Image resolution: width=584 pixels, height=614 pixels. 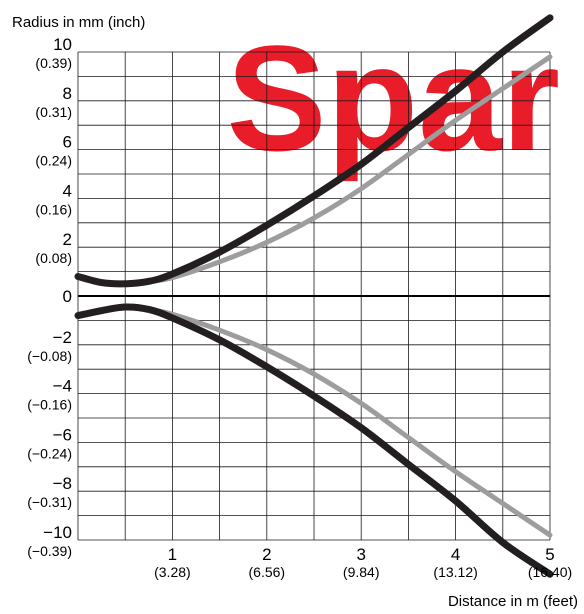 I want to click on x-tick-sublabel: (9.84), so click(x=361, y=572).